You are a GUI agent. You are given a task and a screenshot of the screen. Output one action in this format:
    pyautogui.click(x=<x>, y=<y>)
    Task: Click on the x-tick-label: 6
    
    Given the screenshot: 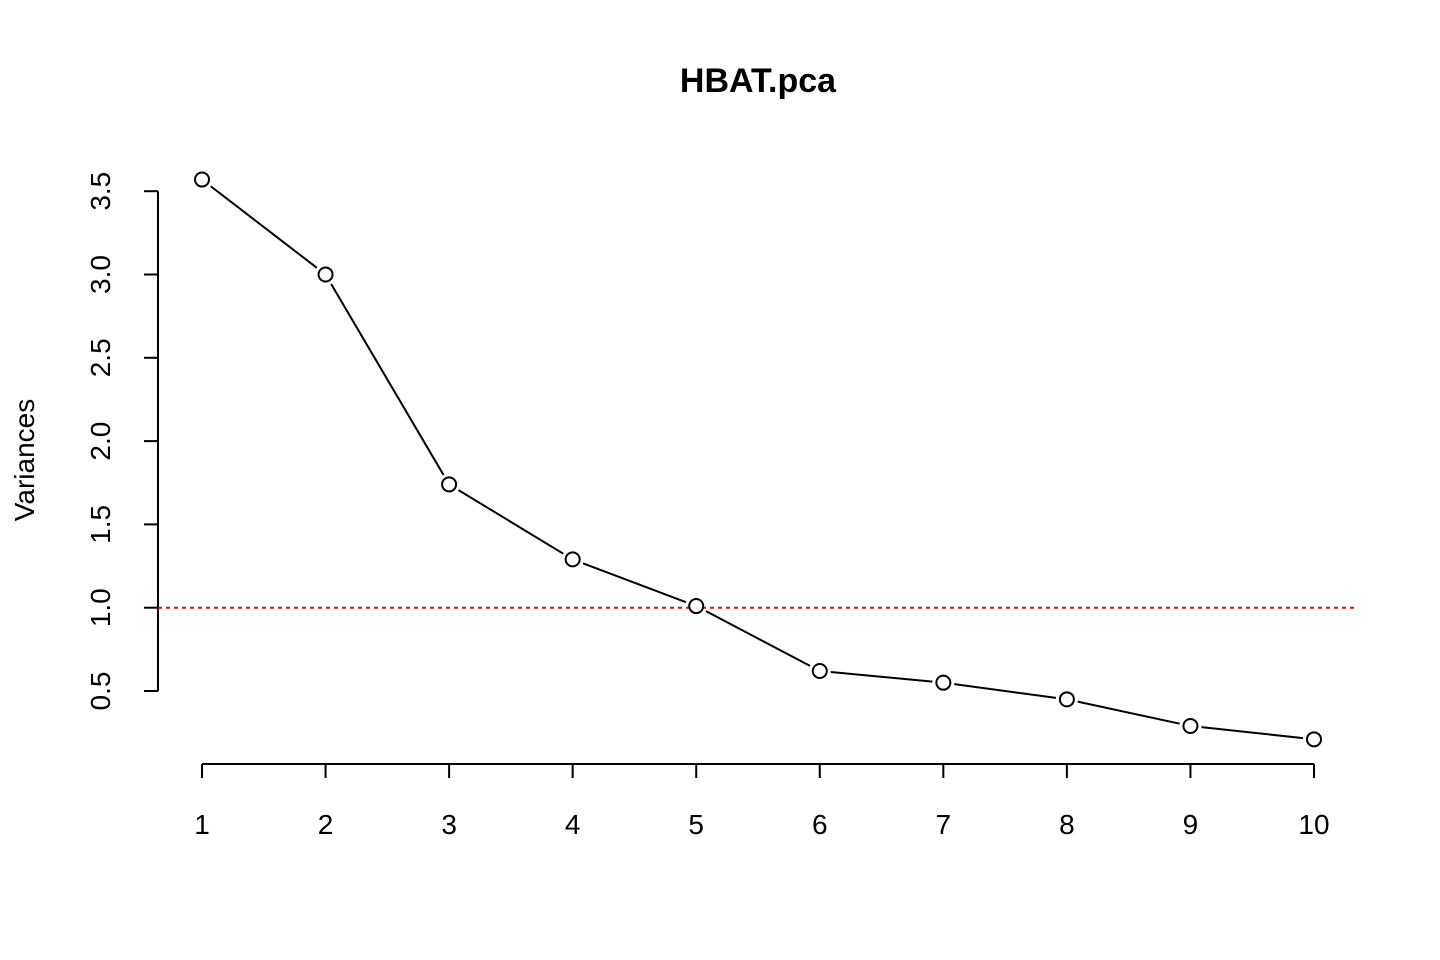 What is the action you would take?
    pyautogui.click(x=820, y=824)
    